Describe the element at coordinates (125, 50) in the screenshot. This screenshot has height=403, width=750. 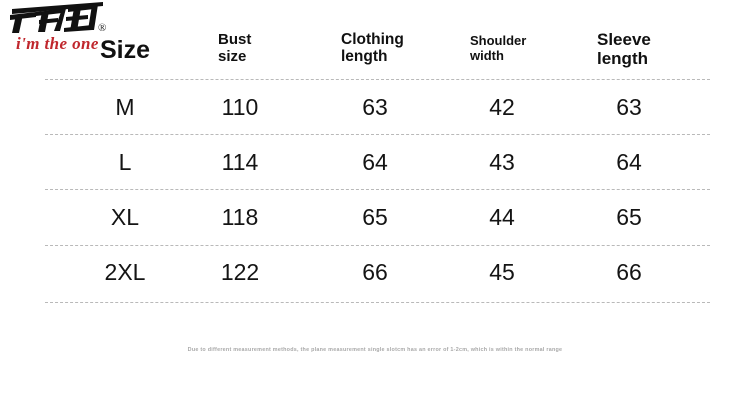
I see `column-header-size-label: Size` at that location.